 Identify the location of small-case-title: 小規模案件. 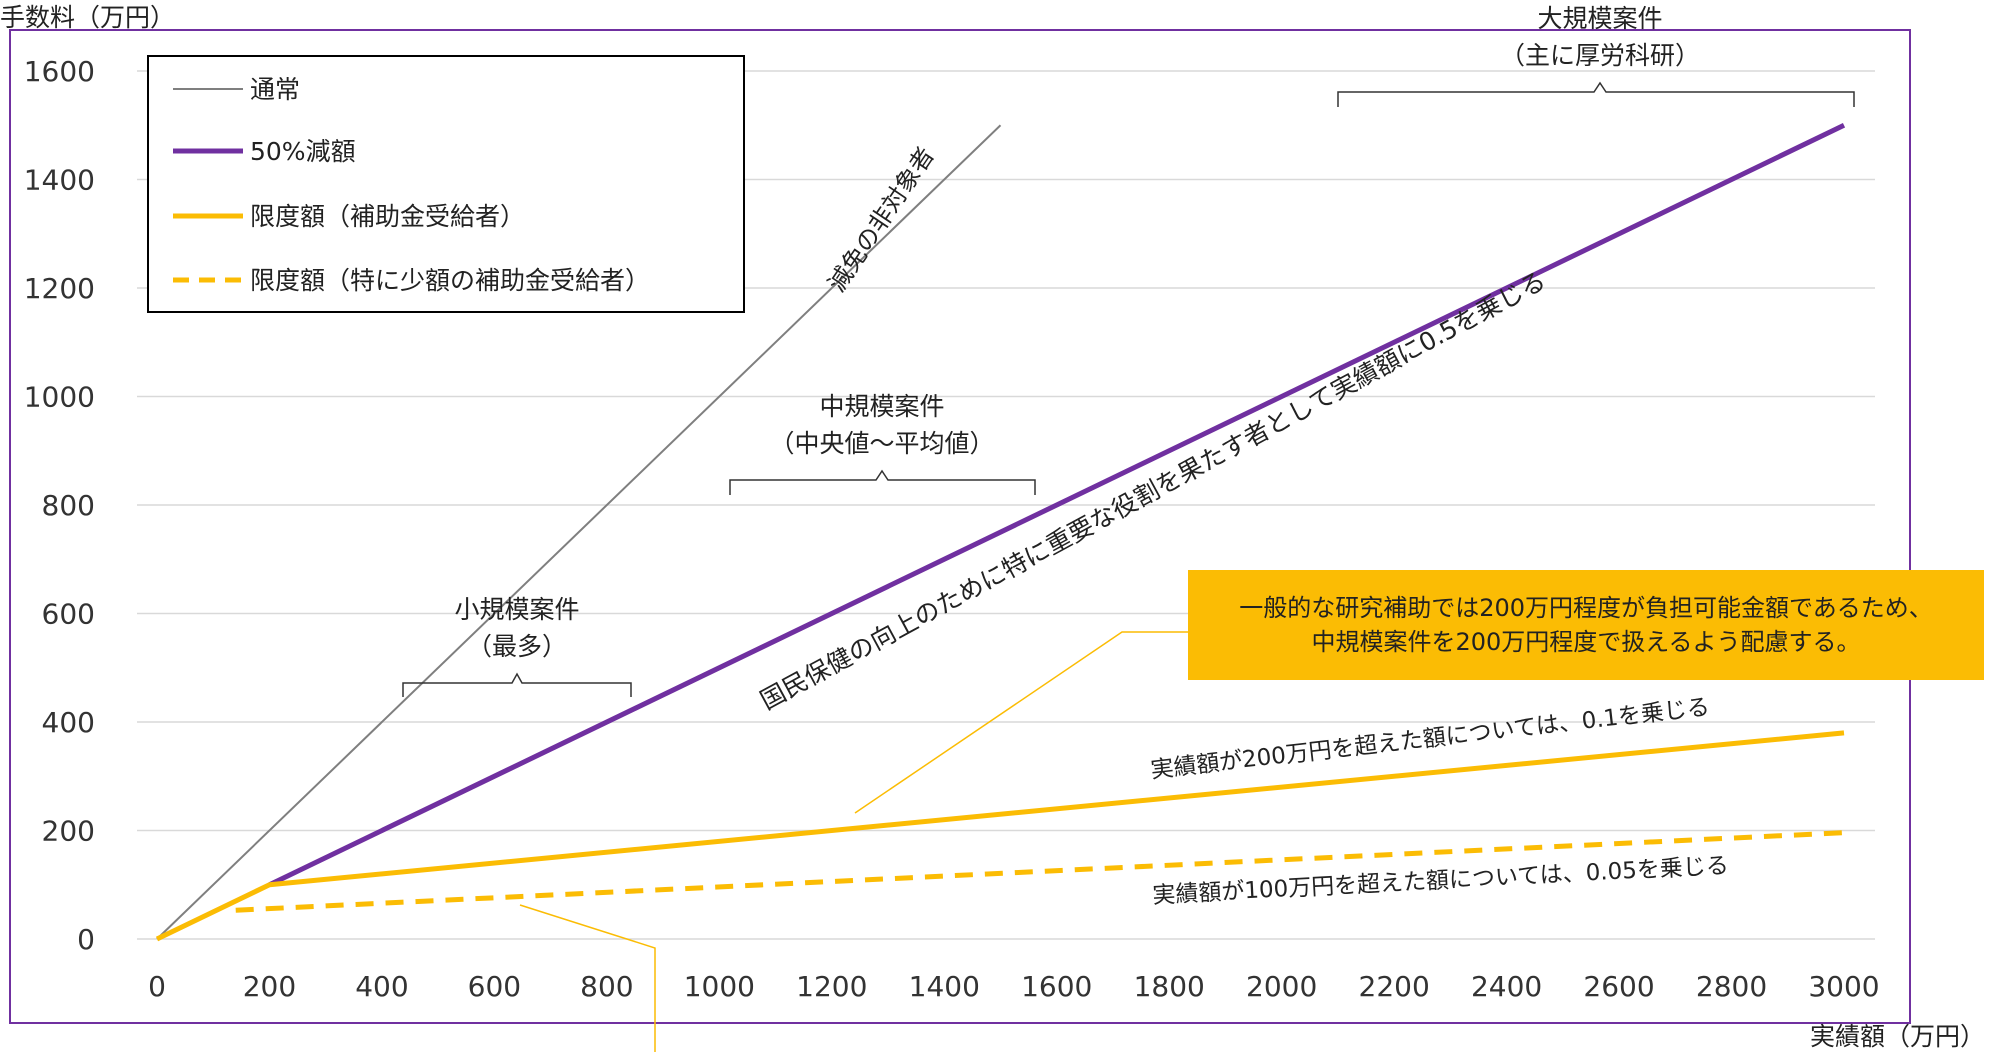
(516, 609).